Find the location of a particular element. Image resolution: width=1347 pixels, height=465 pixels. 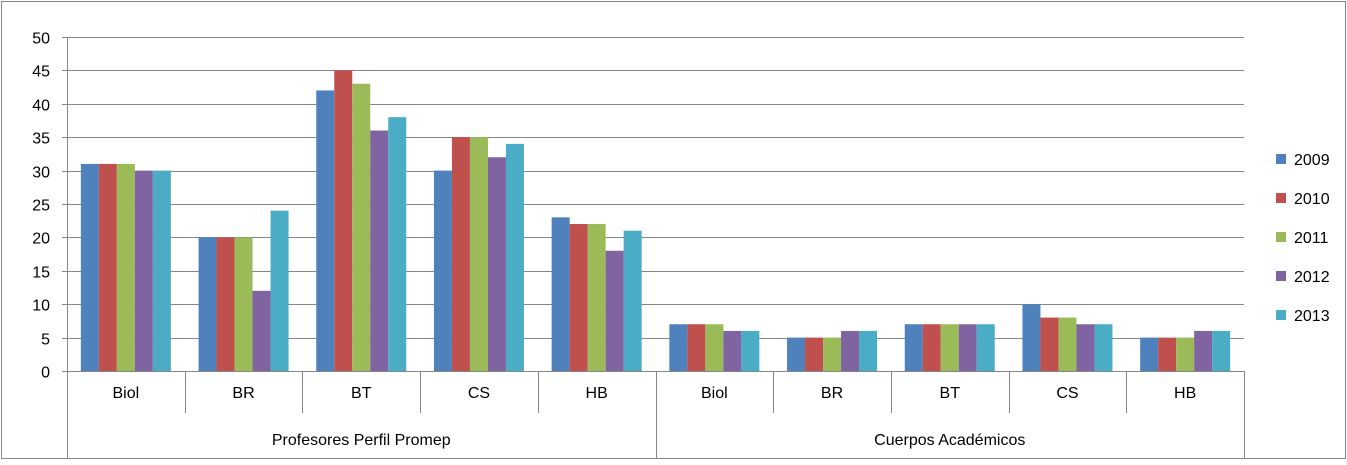

legend-label: 2009 is located at coordinates (1312, 160).